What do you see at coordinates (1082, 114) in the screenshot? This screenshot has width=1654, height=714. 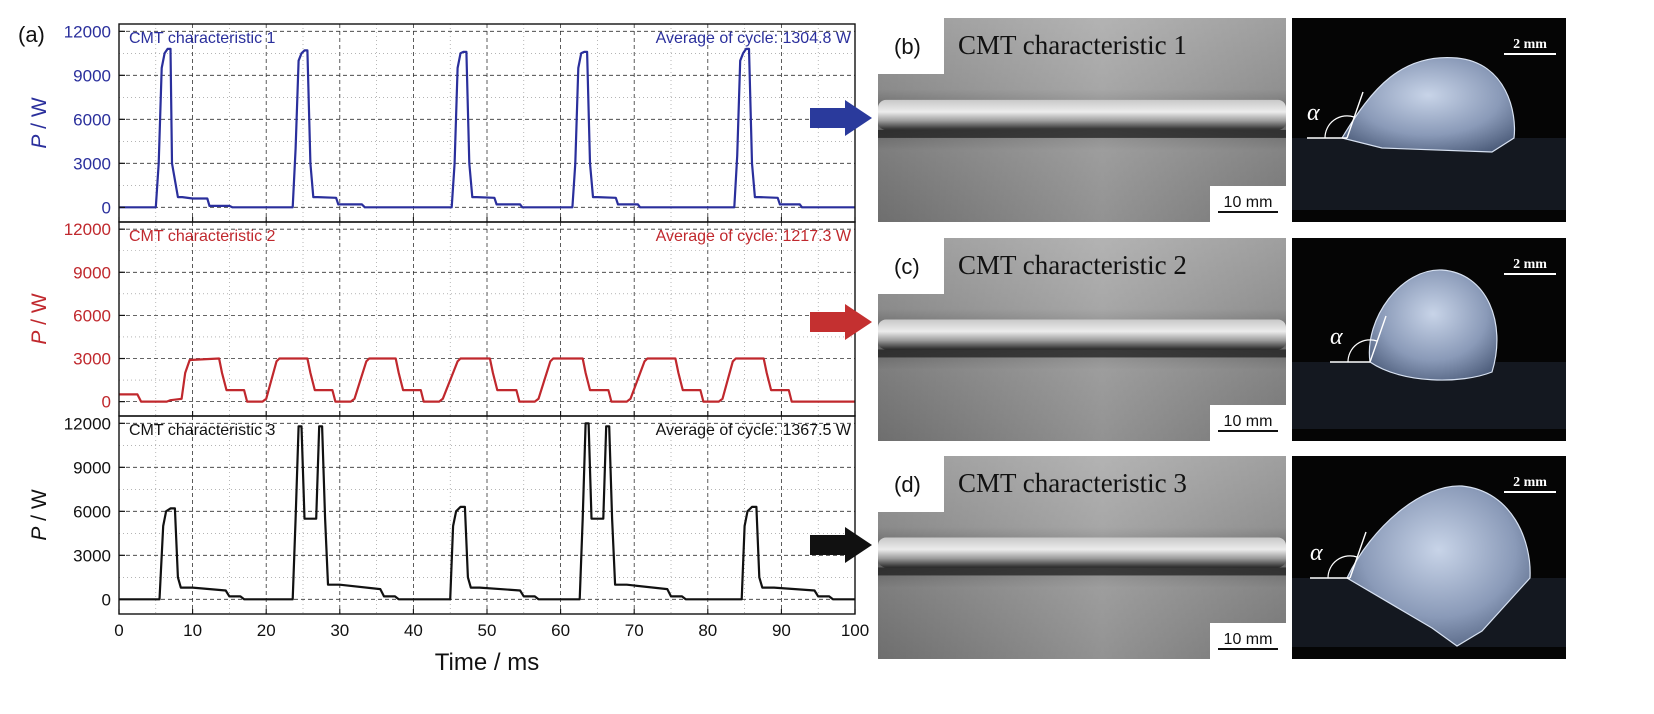 I see `weld-bead-b` at bounding box center [1082, 114].